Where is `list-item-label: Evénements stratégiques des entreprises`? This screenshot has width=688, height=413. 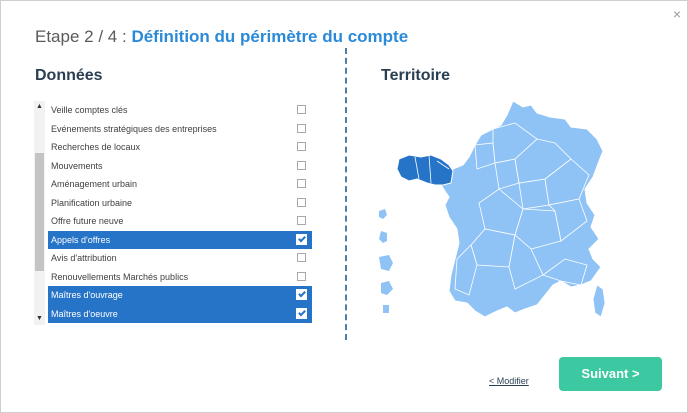
list-item-label: Evénements stratégiques des entreprises is located at coordinates (134, 128).